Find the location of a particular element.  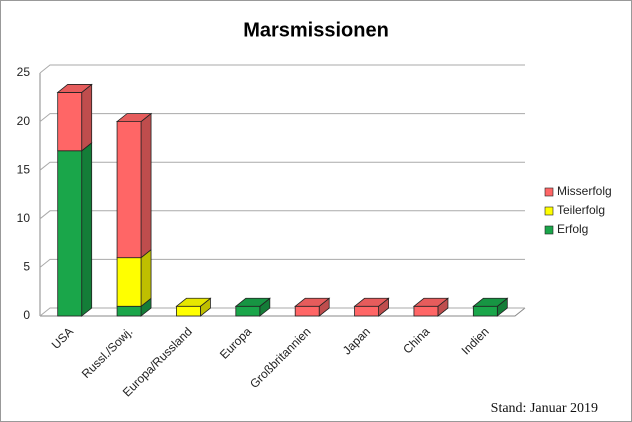

y-tick-label: 15 is located at coordinates (24, 169).